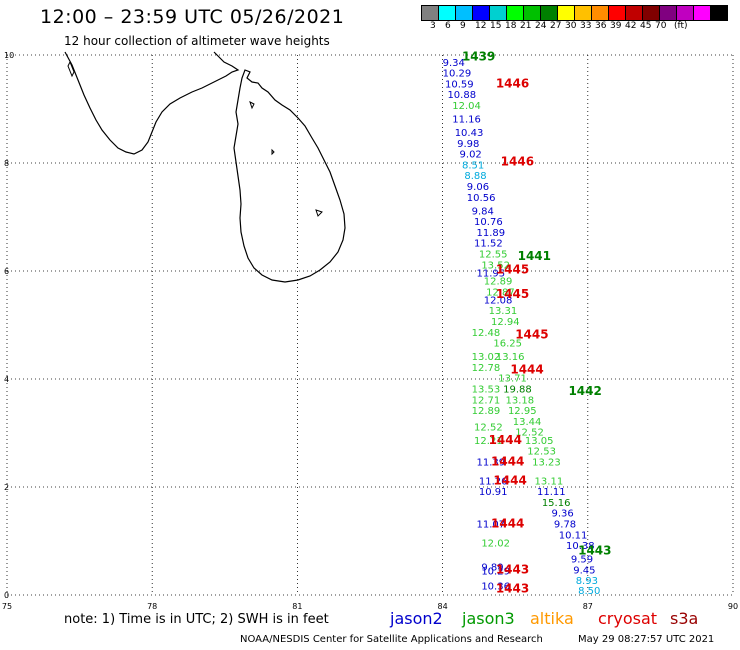 This screenshot has width=740, height=650. I want to click on wave-height-value: 13.52, so click(495, 265).